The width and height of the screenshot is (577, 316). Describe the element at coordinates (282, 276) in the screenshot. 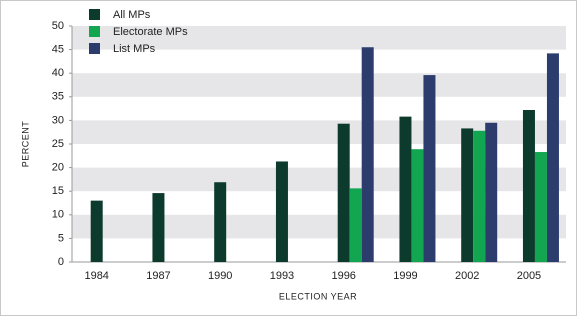

I see `x-tick-label: 1993` at that location.